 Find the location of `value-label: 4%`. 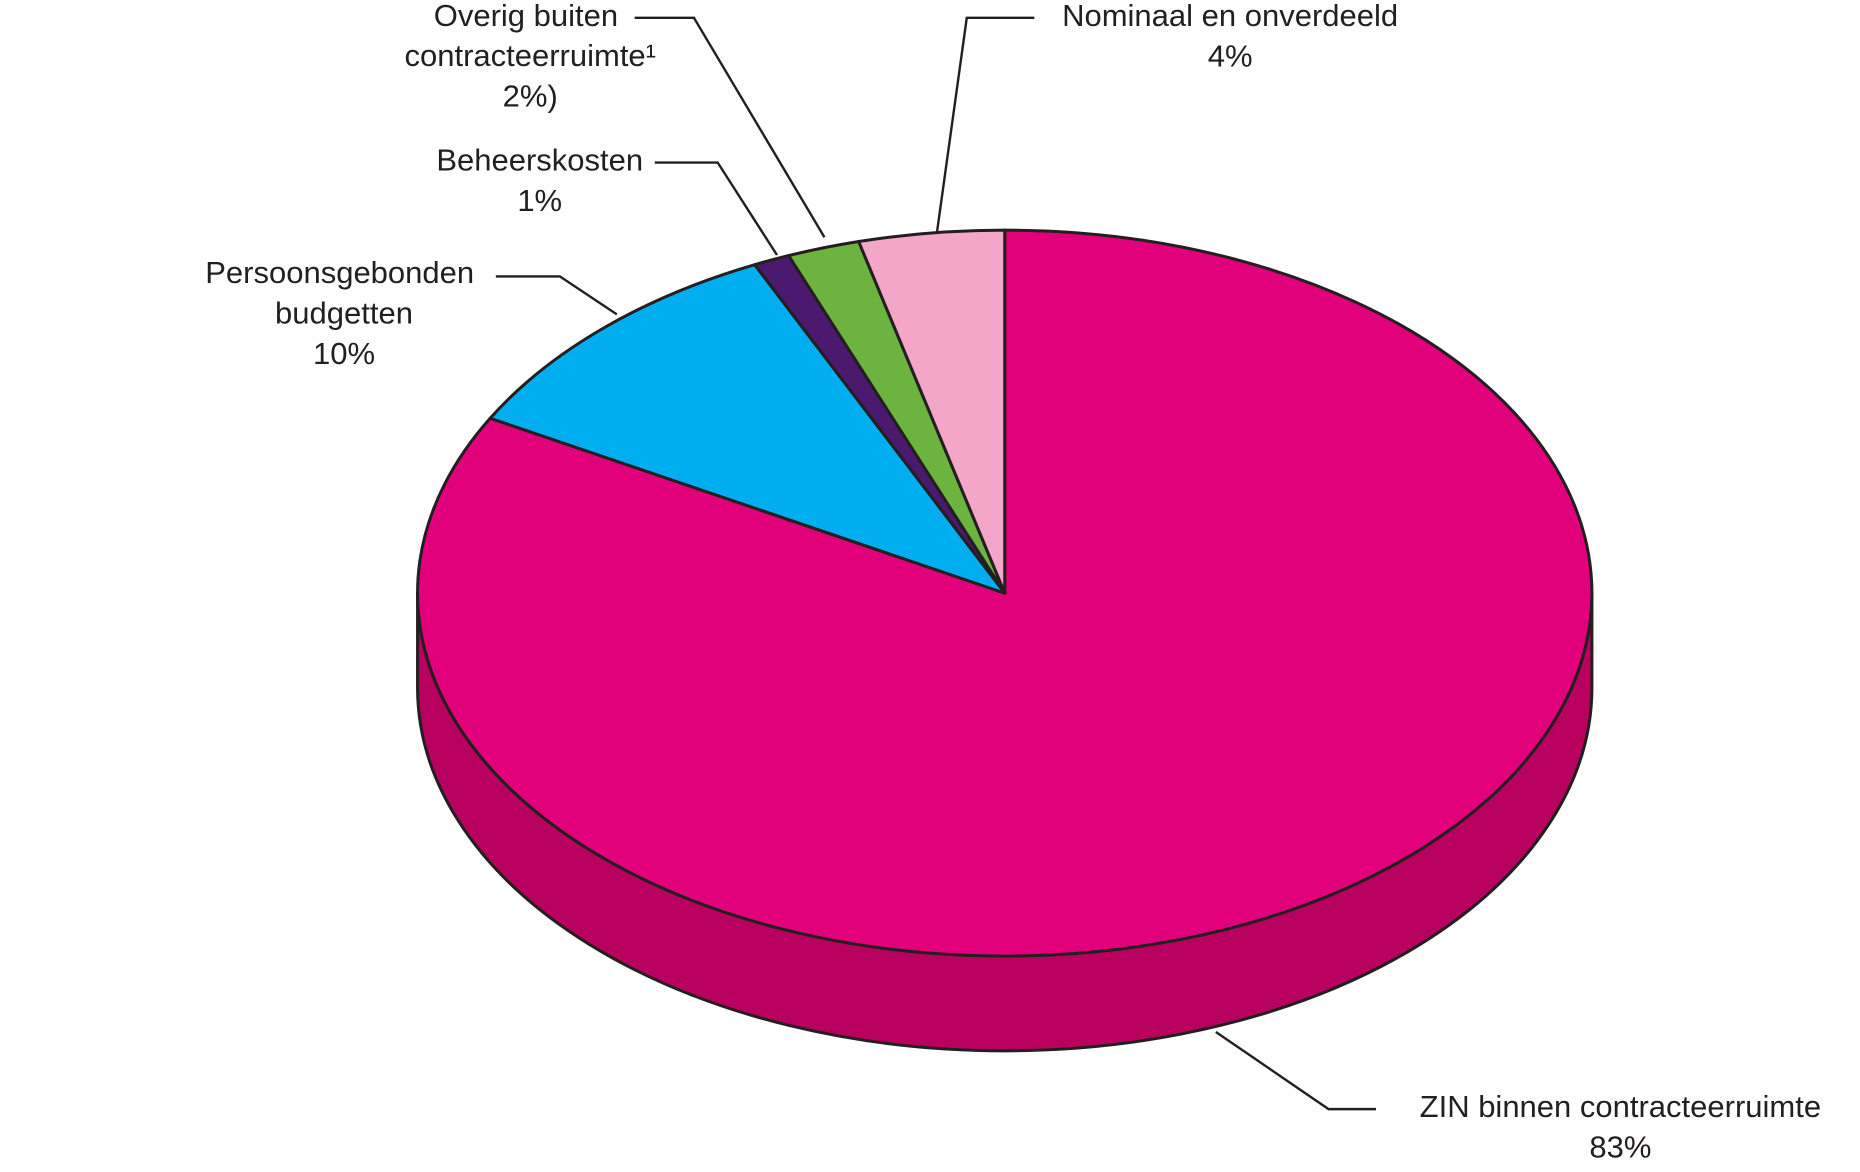

value-label: 4% is located at coordinates (1230, 55).